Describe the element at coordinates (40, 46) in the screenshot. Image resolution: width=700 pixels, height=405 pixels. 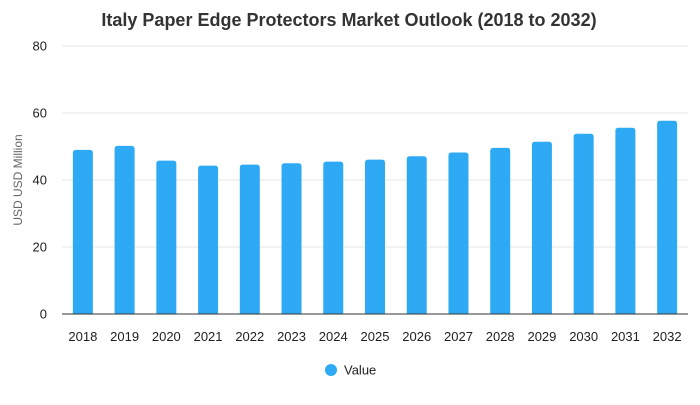
I see `y-tick-label: 80` at that location.